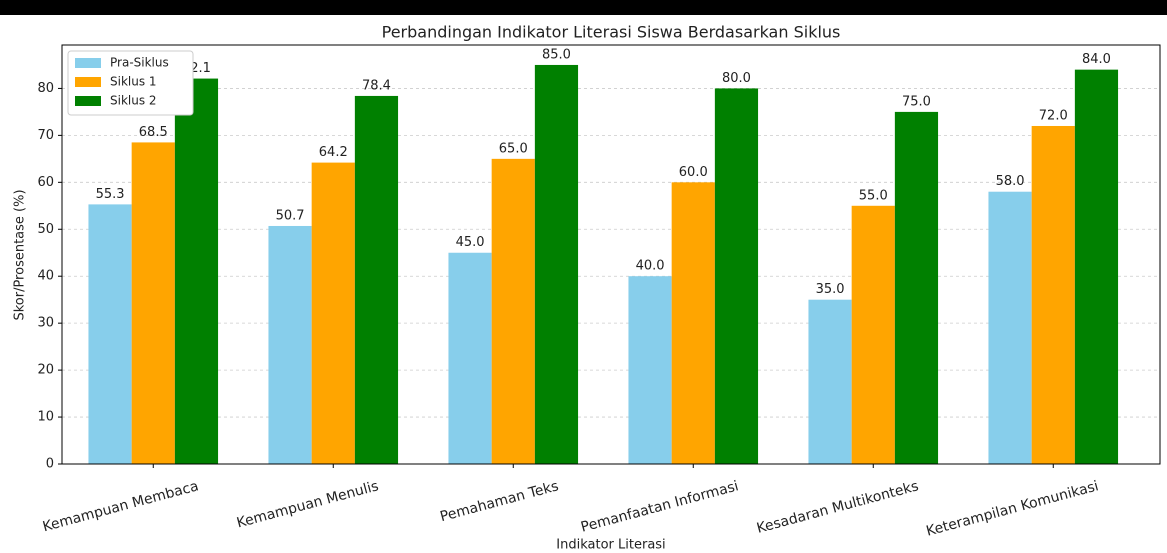  I want to click on y-tick-label: 40, so click(45, 276).